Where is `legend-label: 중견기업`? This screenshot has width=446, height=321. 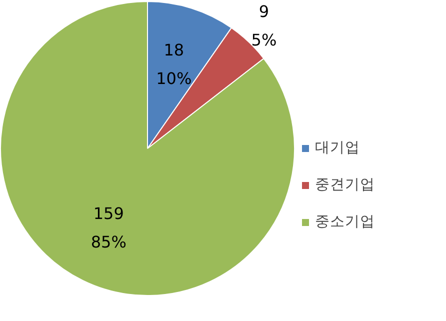 legend-label: 중견기업 is located at coordinates (345, 184).